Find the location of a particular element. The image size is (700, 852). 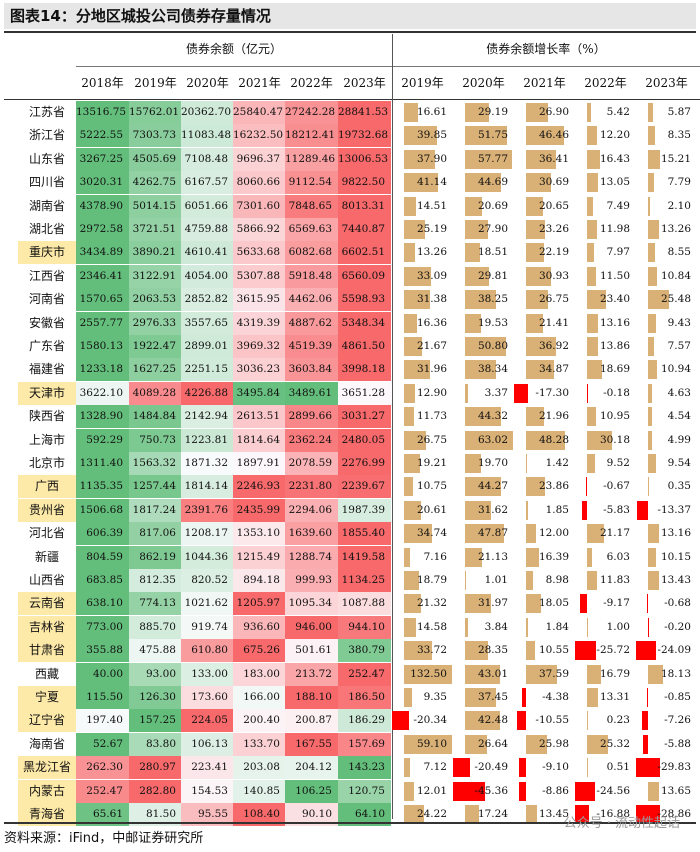

growth-cell: 11.98 is located at coordinates (605, 229).